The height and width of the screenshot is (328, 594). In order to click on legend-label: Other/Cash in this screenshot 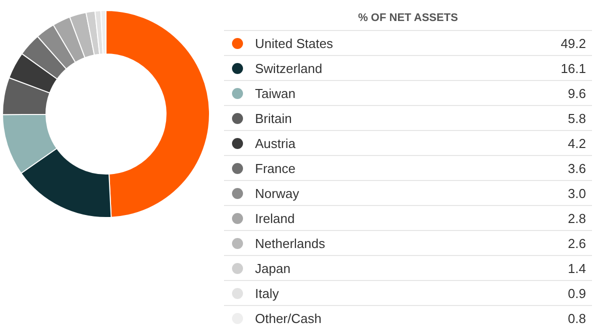, I will do `click(288, 318)`.